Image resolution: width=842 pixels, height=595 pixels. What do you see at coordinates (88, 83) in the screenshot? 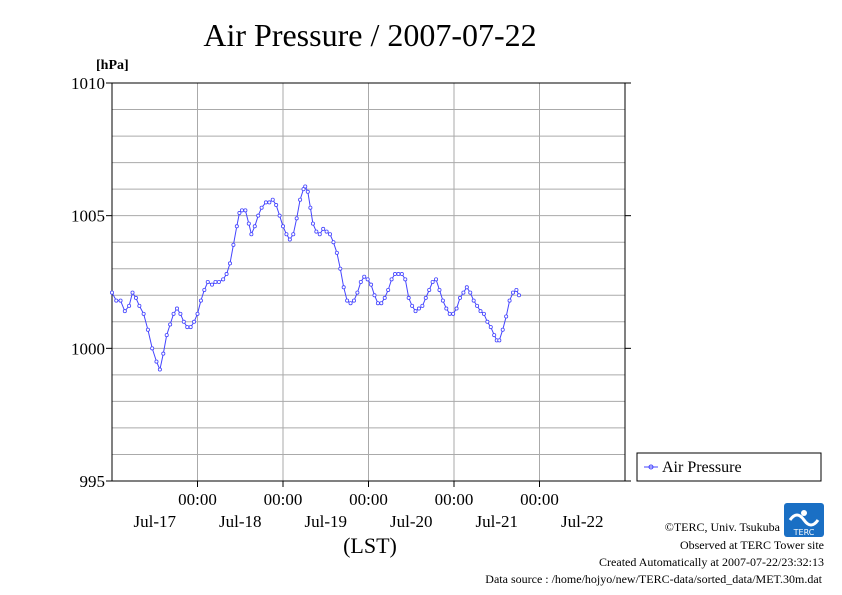
I see `y-tick-label: 1010` at bounding box center [88, 83].